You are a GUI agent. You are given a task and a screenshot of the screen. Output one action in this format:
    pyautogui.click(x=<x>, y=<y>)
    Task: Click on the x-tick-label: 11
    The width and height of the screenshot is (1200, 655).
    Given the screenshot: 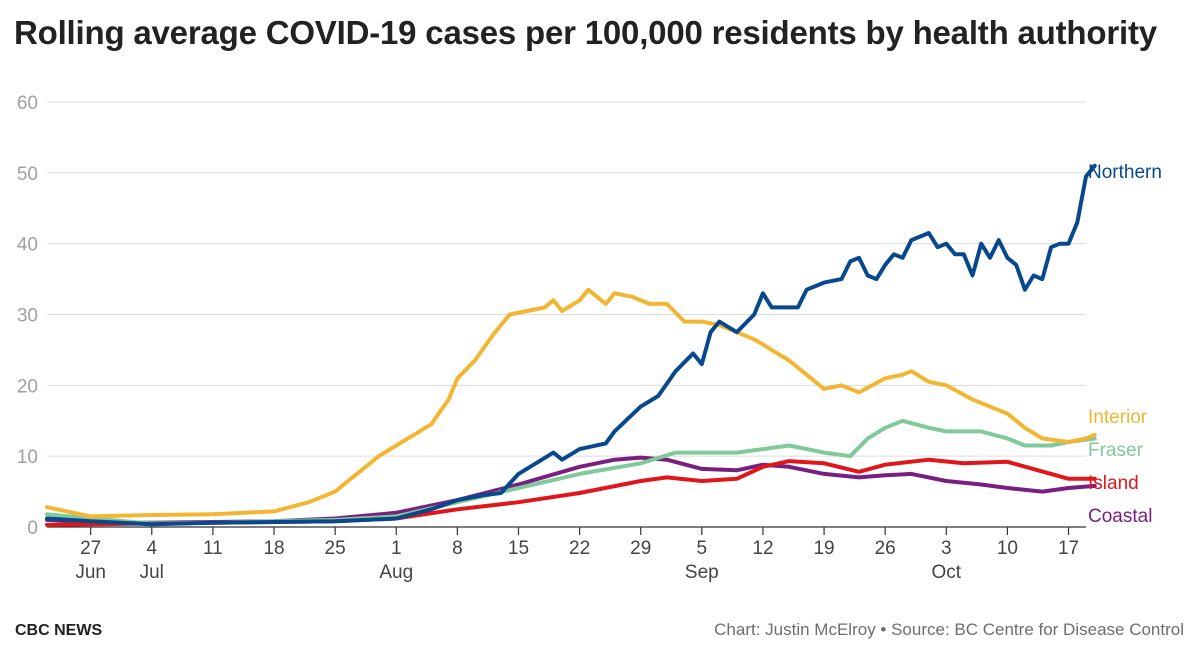 What is the action you would take?
    pyautogui.click(x=213, y=548)
    